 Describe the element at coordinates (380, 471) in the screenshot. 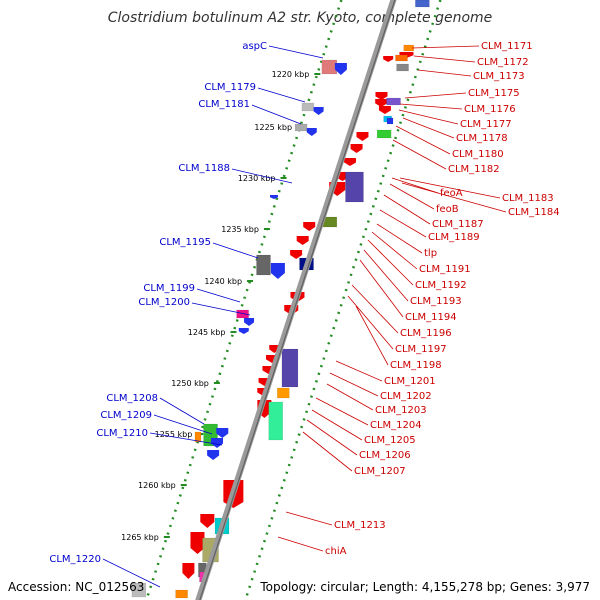

I see `gene-label-clm-1207: CLM_1207` at that location.